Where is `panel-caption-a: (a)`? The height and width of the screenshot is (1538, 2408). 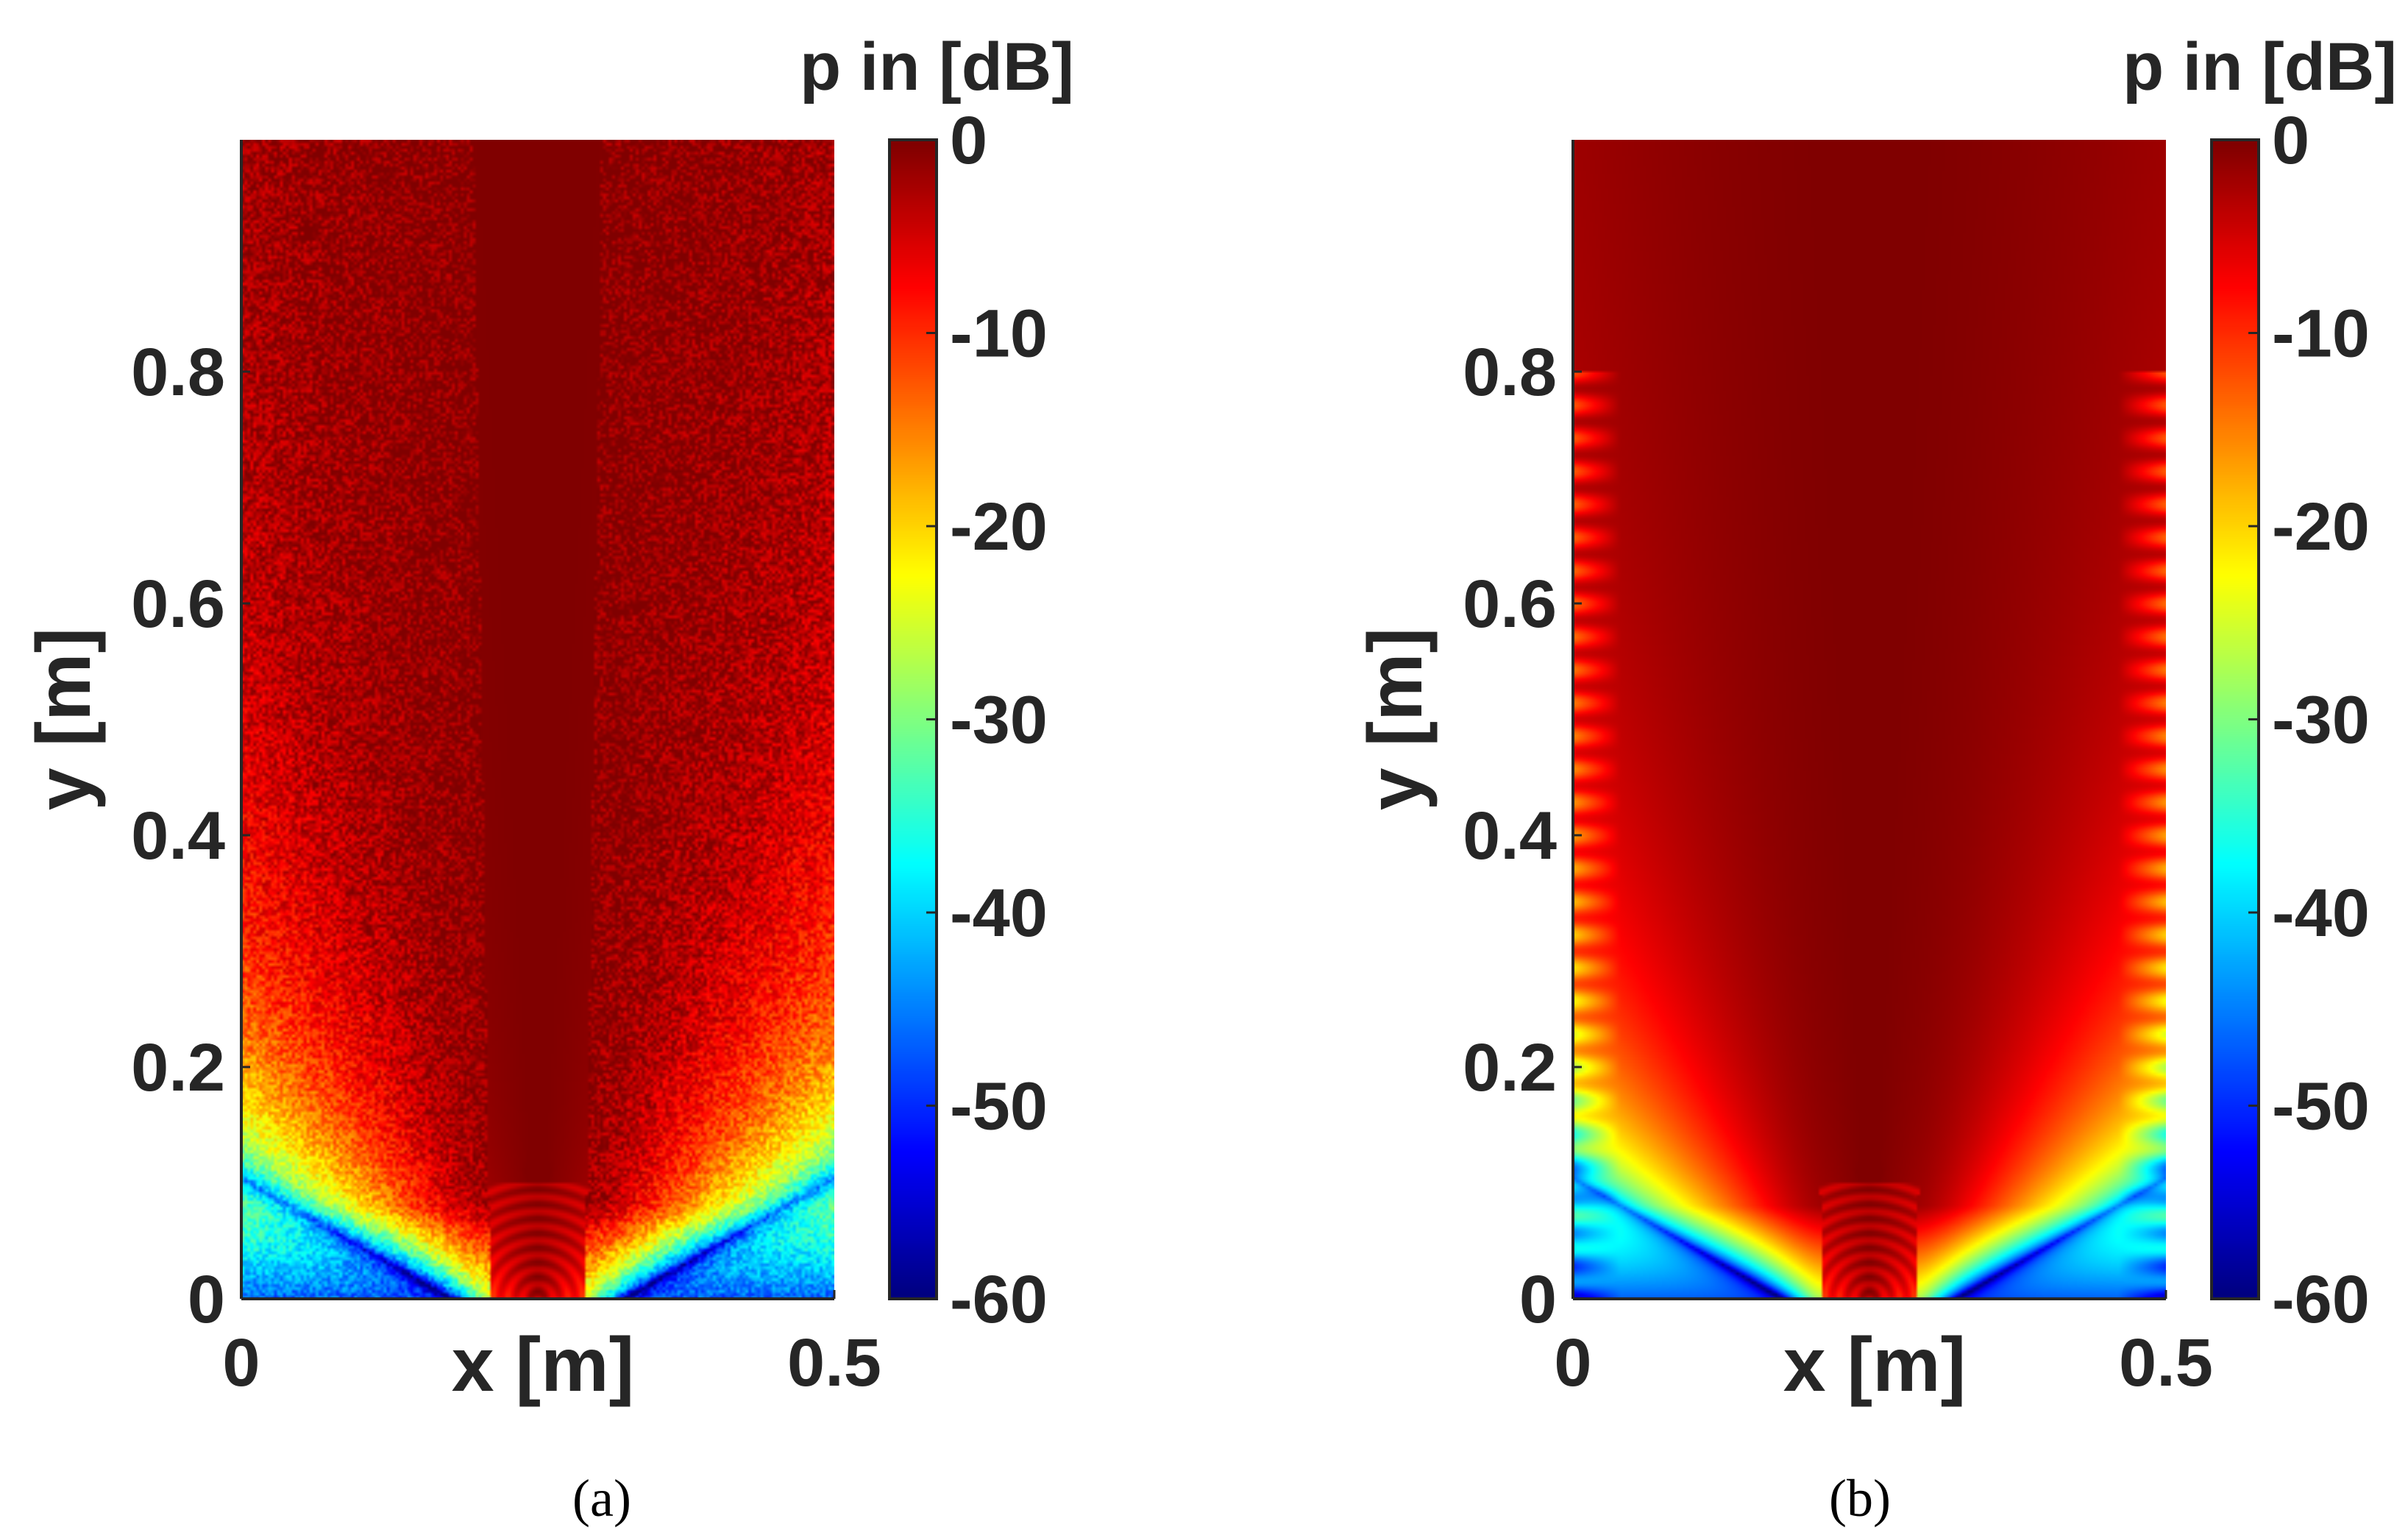 panel-caption-a: (a) is located at coordinates (601, 1498).